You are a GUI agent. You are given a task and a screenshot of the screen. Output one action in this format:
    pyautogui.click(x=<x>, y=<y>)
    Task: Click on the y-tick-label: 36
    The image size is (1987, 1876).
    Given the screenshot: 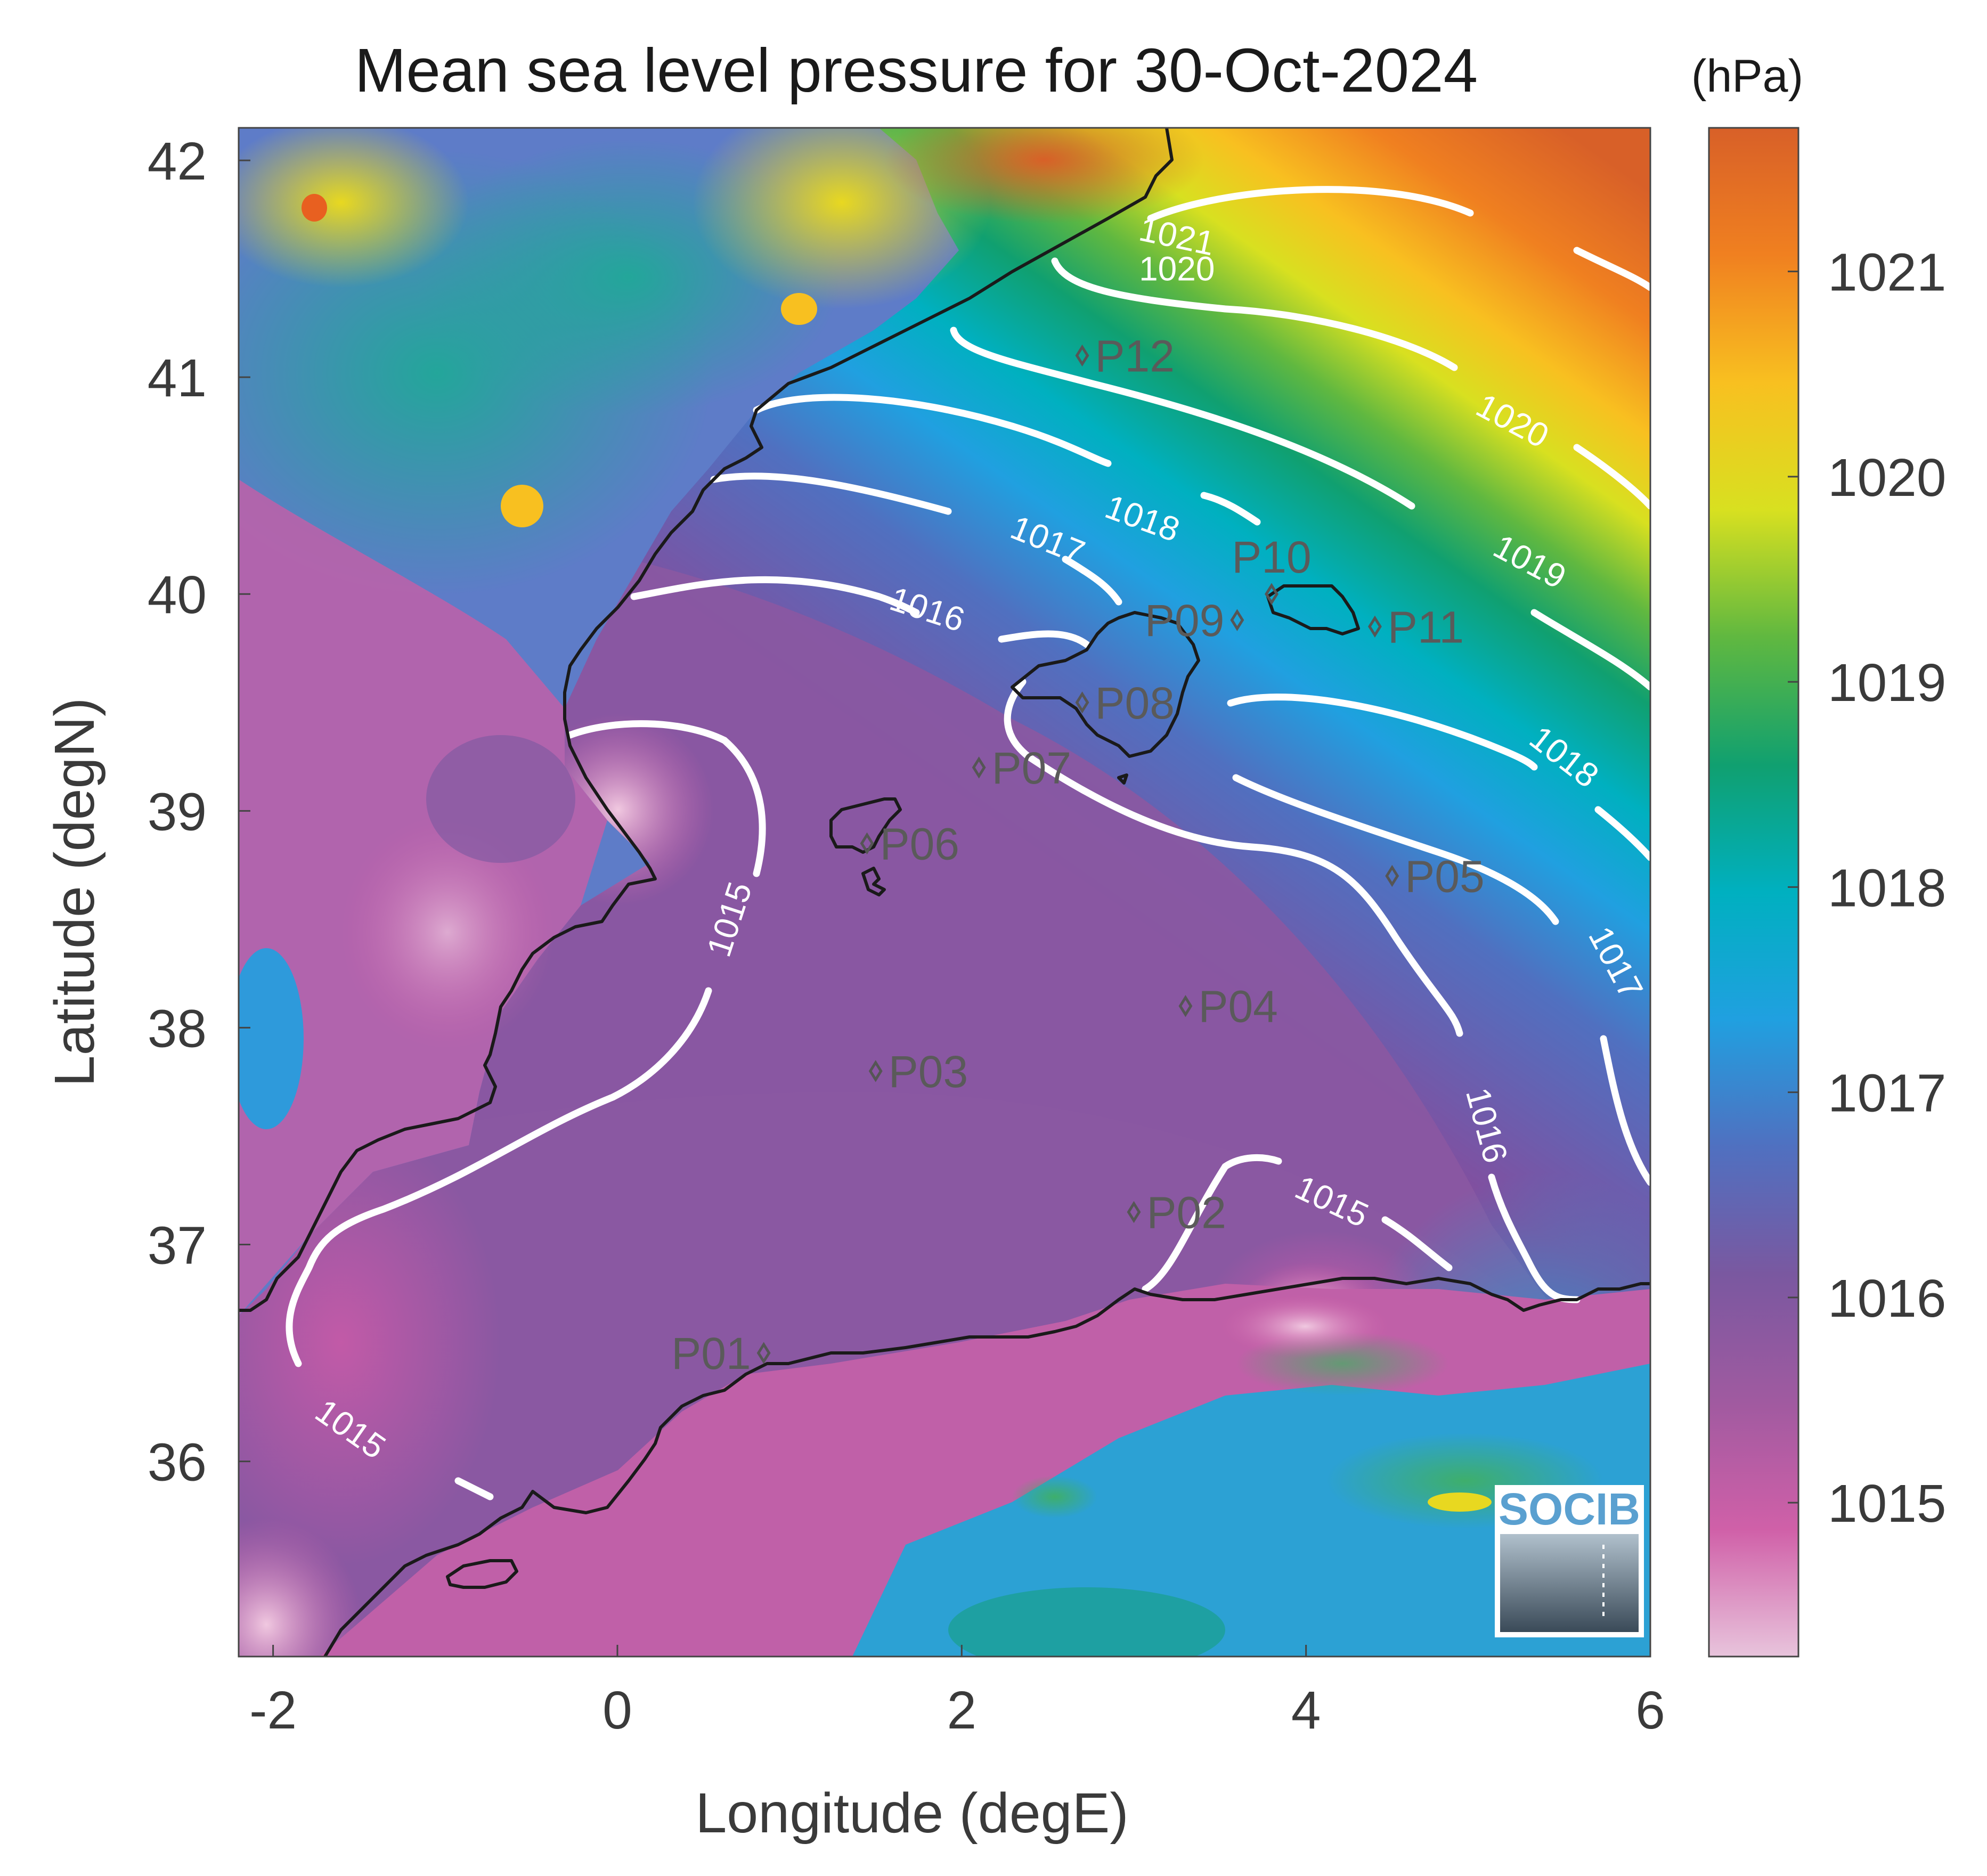 What is the action you would take?
    pyautogui.click(x=178, y=1462)
    